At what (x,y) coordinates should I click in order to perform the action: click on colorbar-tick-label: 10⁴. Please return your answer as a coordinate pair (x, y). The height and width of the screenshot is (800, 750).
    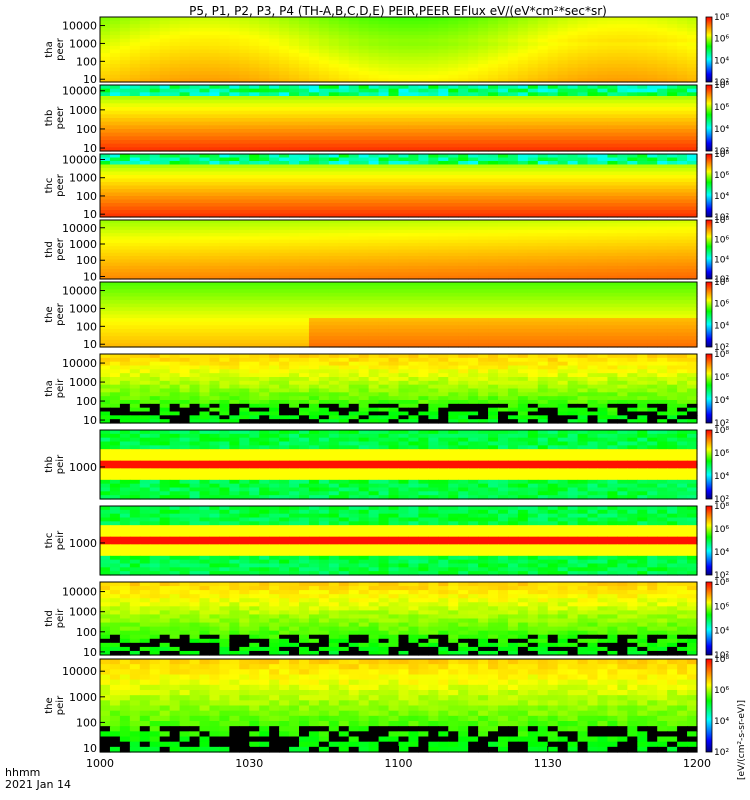
    Looking at the image, I should click on (721, 260).